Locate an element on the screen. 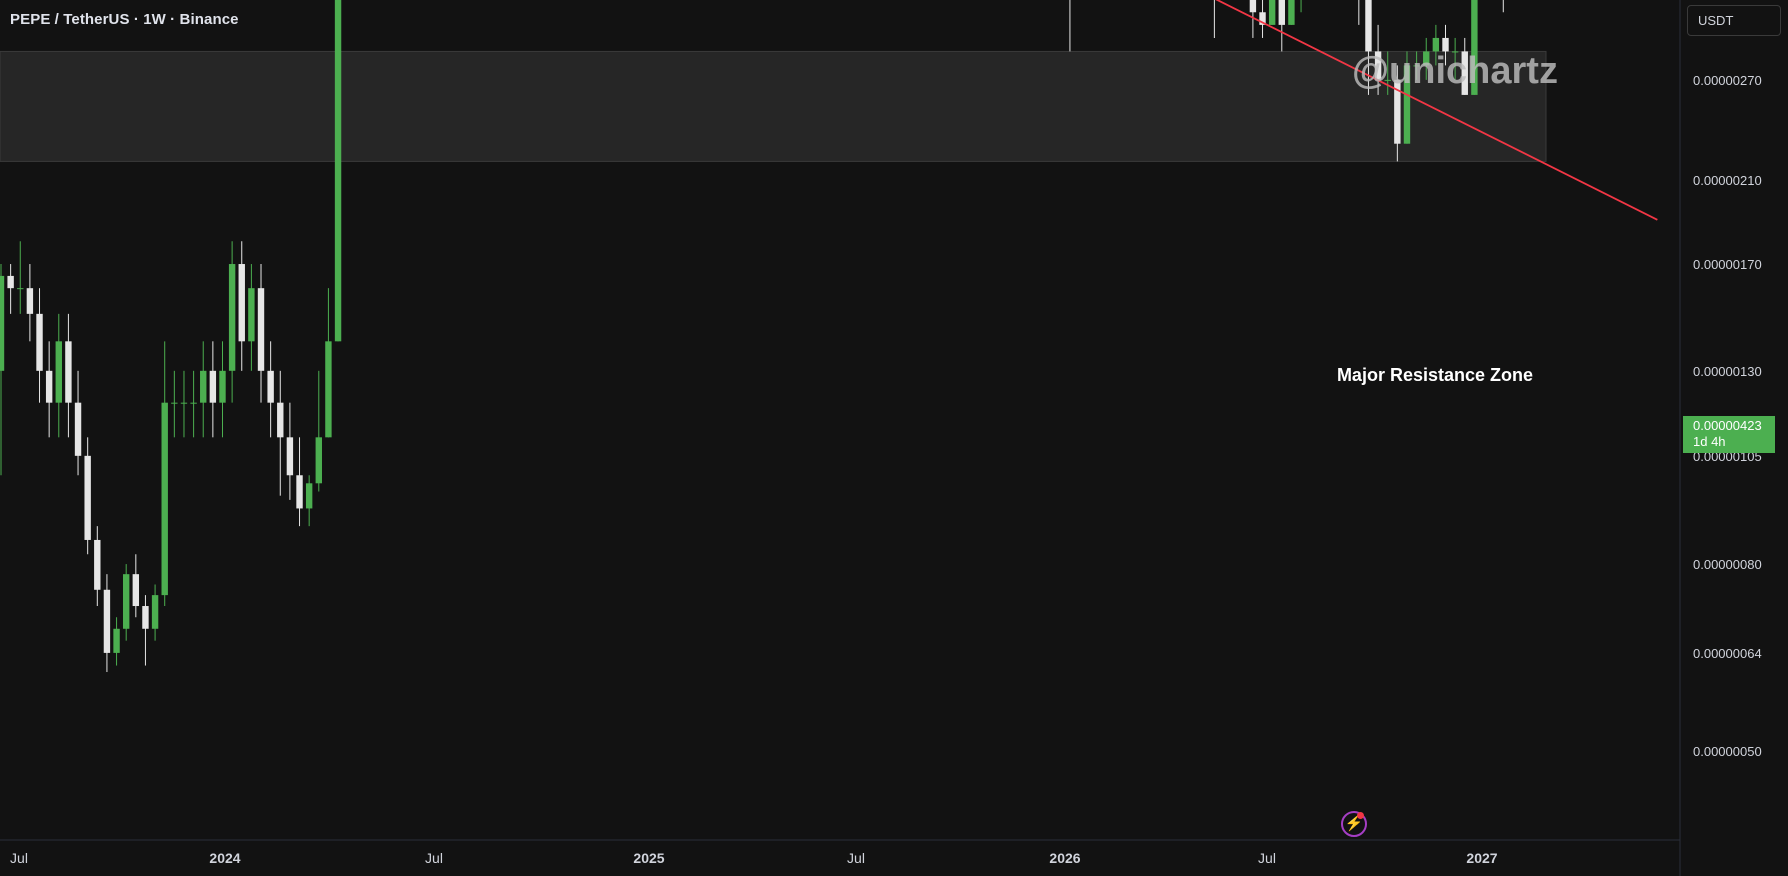 This screenshot has height=876, width=1788. time-axis: Jul 2024 Jul 2025 Jul 2026 Jul 2027 is located at coordinates (754, 858).